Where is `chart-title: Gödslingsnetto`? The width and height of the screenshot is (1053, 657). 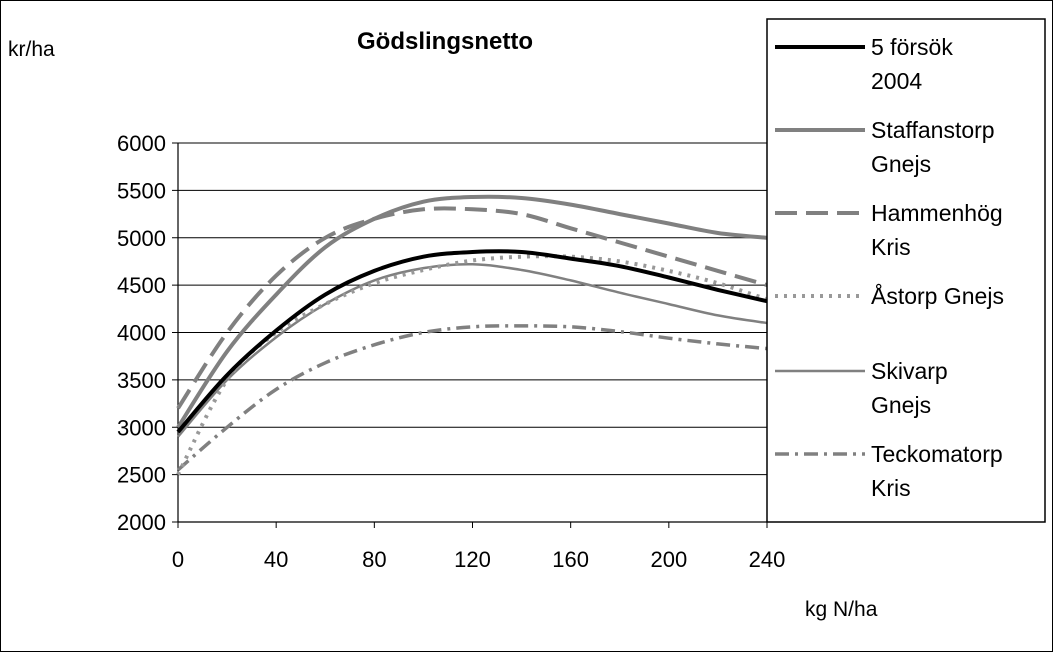 chart-title: Gödslingsnetto is located at coordinates (445, 41).